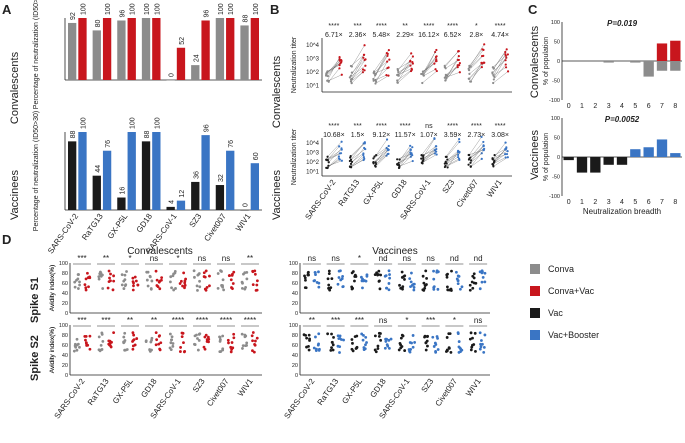  I want to click on chart-c-bottom-ytick: 0, so click(558, 158).